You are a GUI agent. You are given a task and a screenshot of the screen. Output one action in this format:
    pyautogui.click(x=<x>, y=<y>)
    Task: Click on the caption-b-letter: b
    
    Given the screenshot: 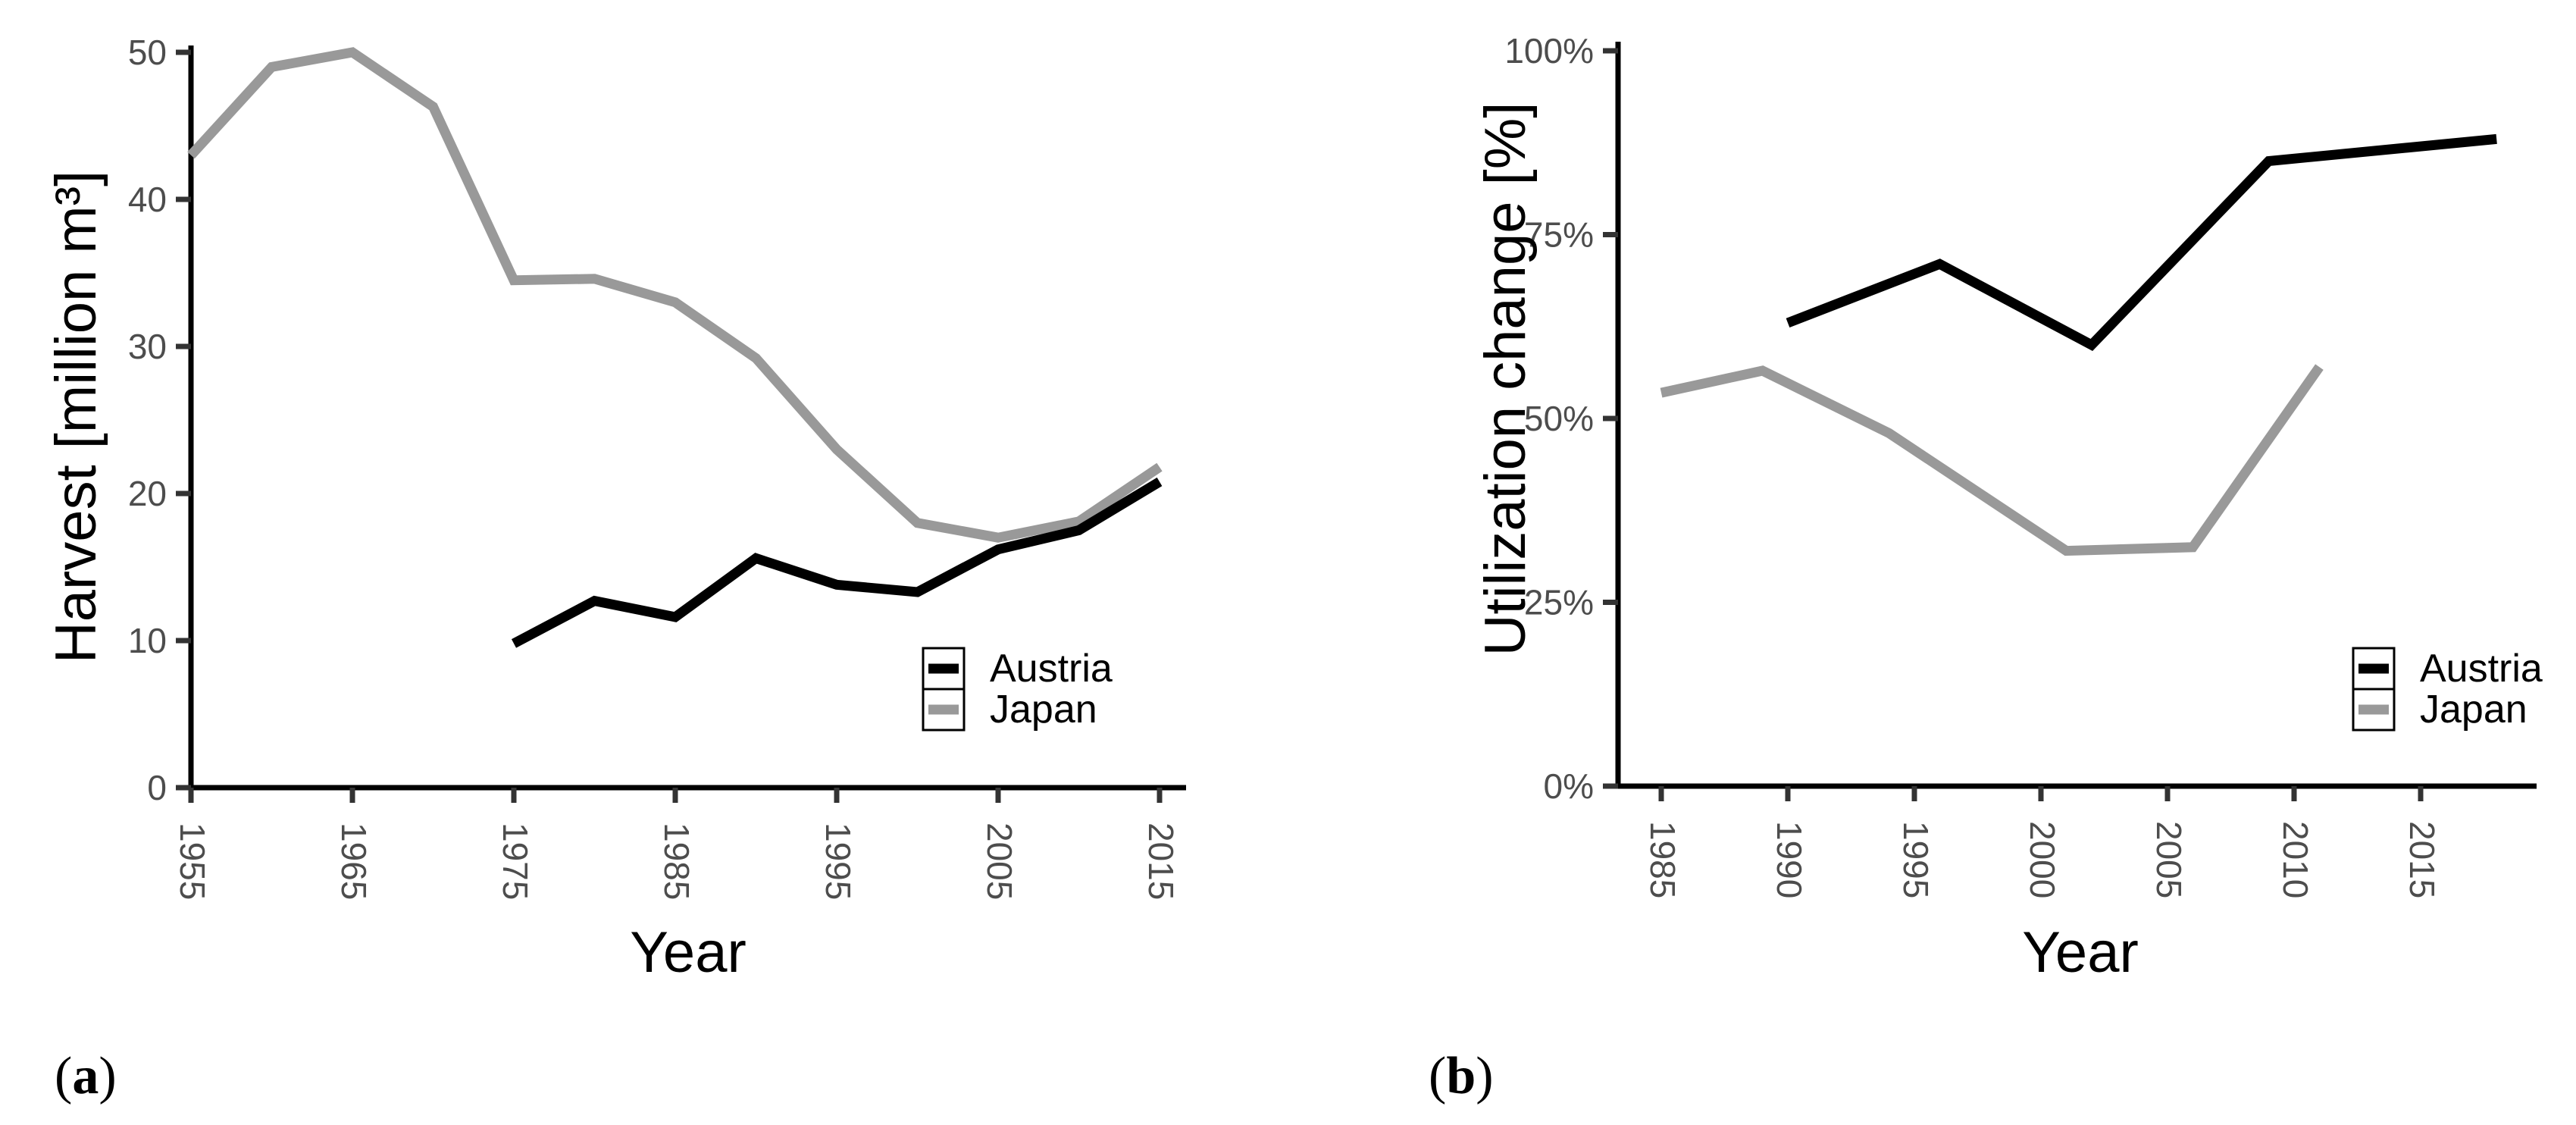 What is the action you would take?
    pyautogui.click(x=1461, y=1076)
    